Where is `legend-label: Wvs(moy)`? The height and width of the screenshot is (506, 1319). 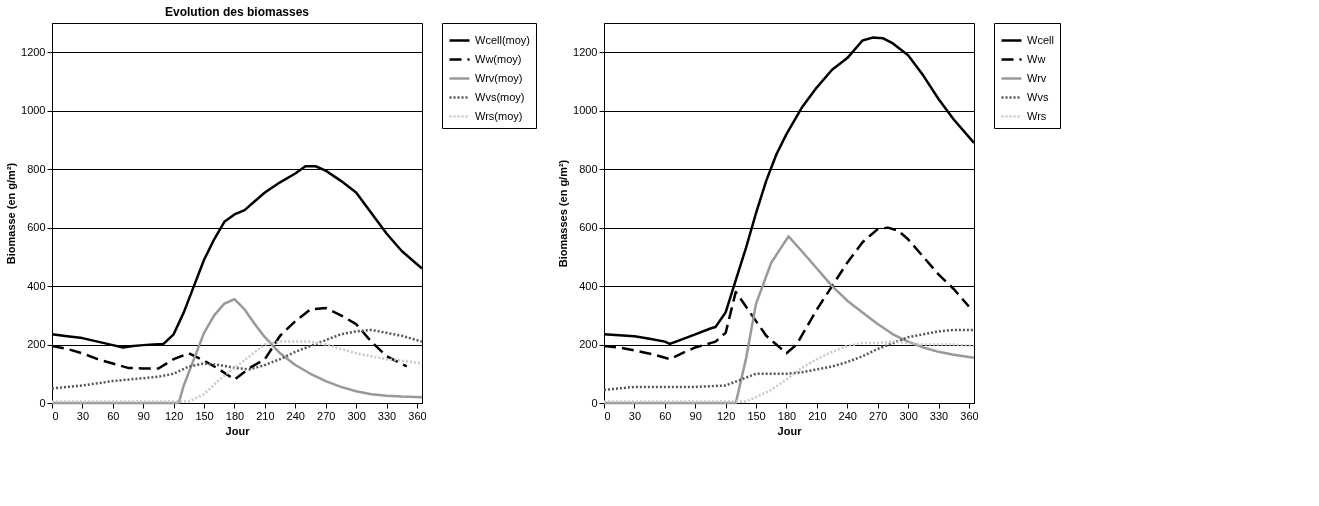 legend-label: Wvs(moy) is located at coordinates (500, 96).